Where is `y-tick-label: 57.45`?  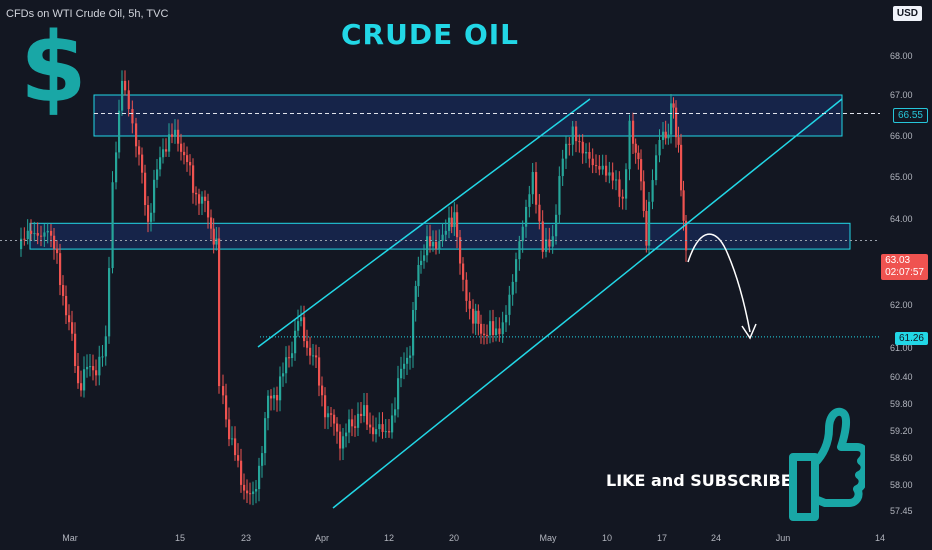
y-tick-label: 57.45 is located at coordinates (901, 511).